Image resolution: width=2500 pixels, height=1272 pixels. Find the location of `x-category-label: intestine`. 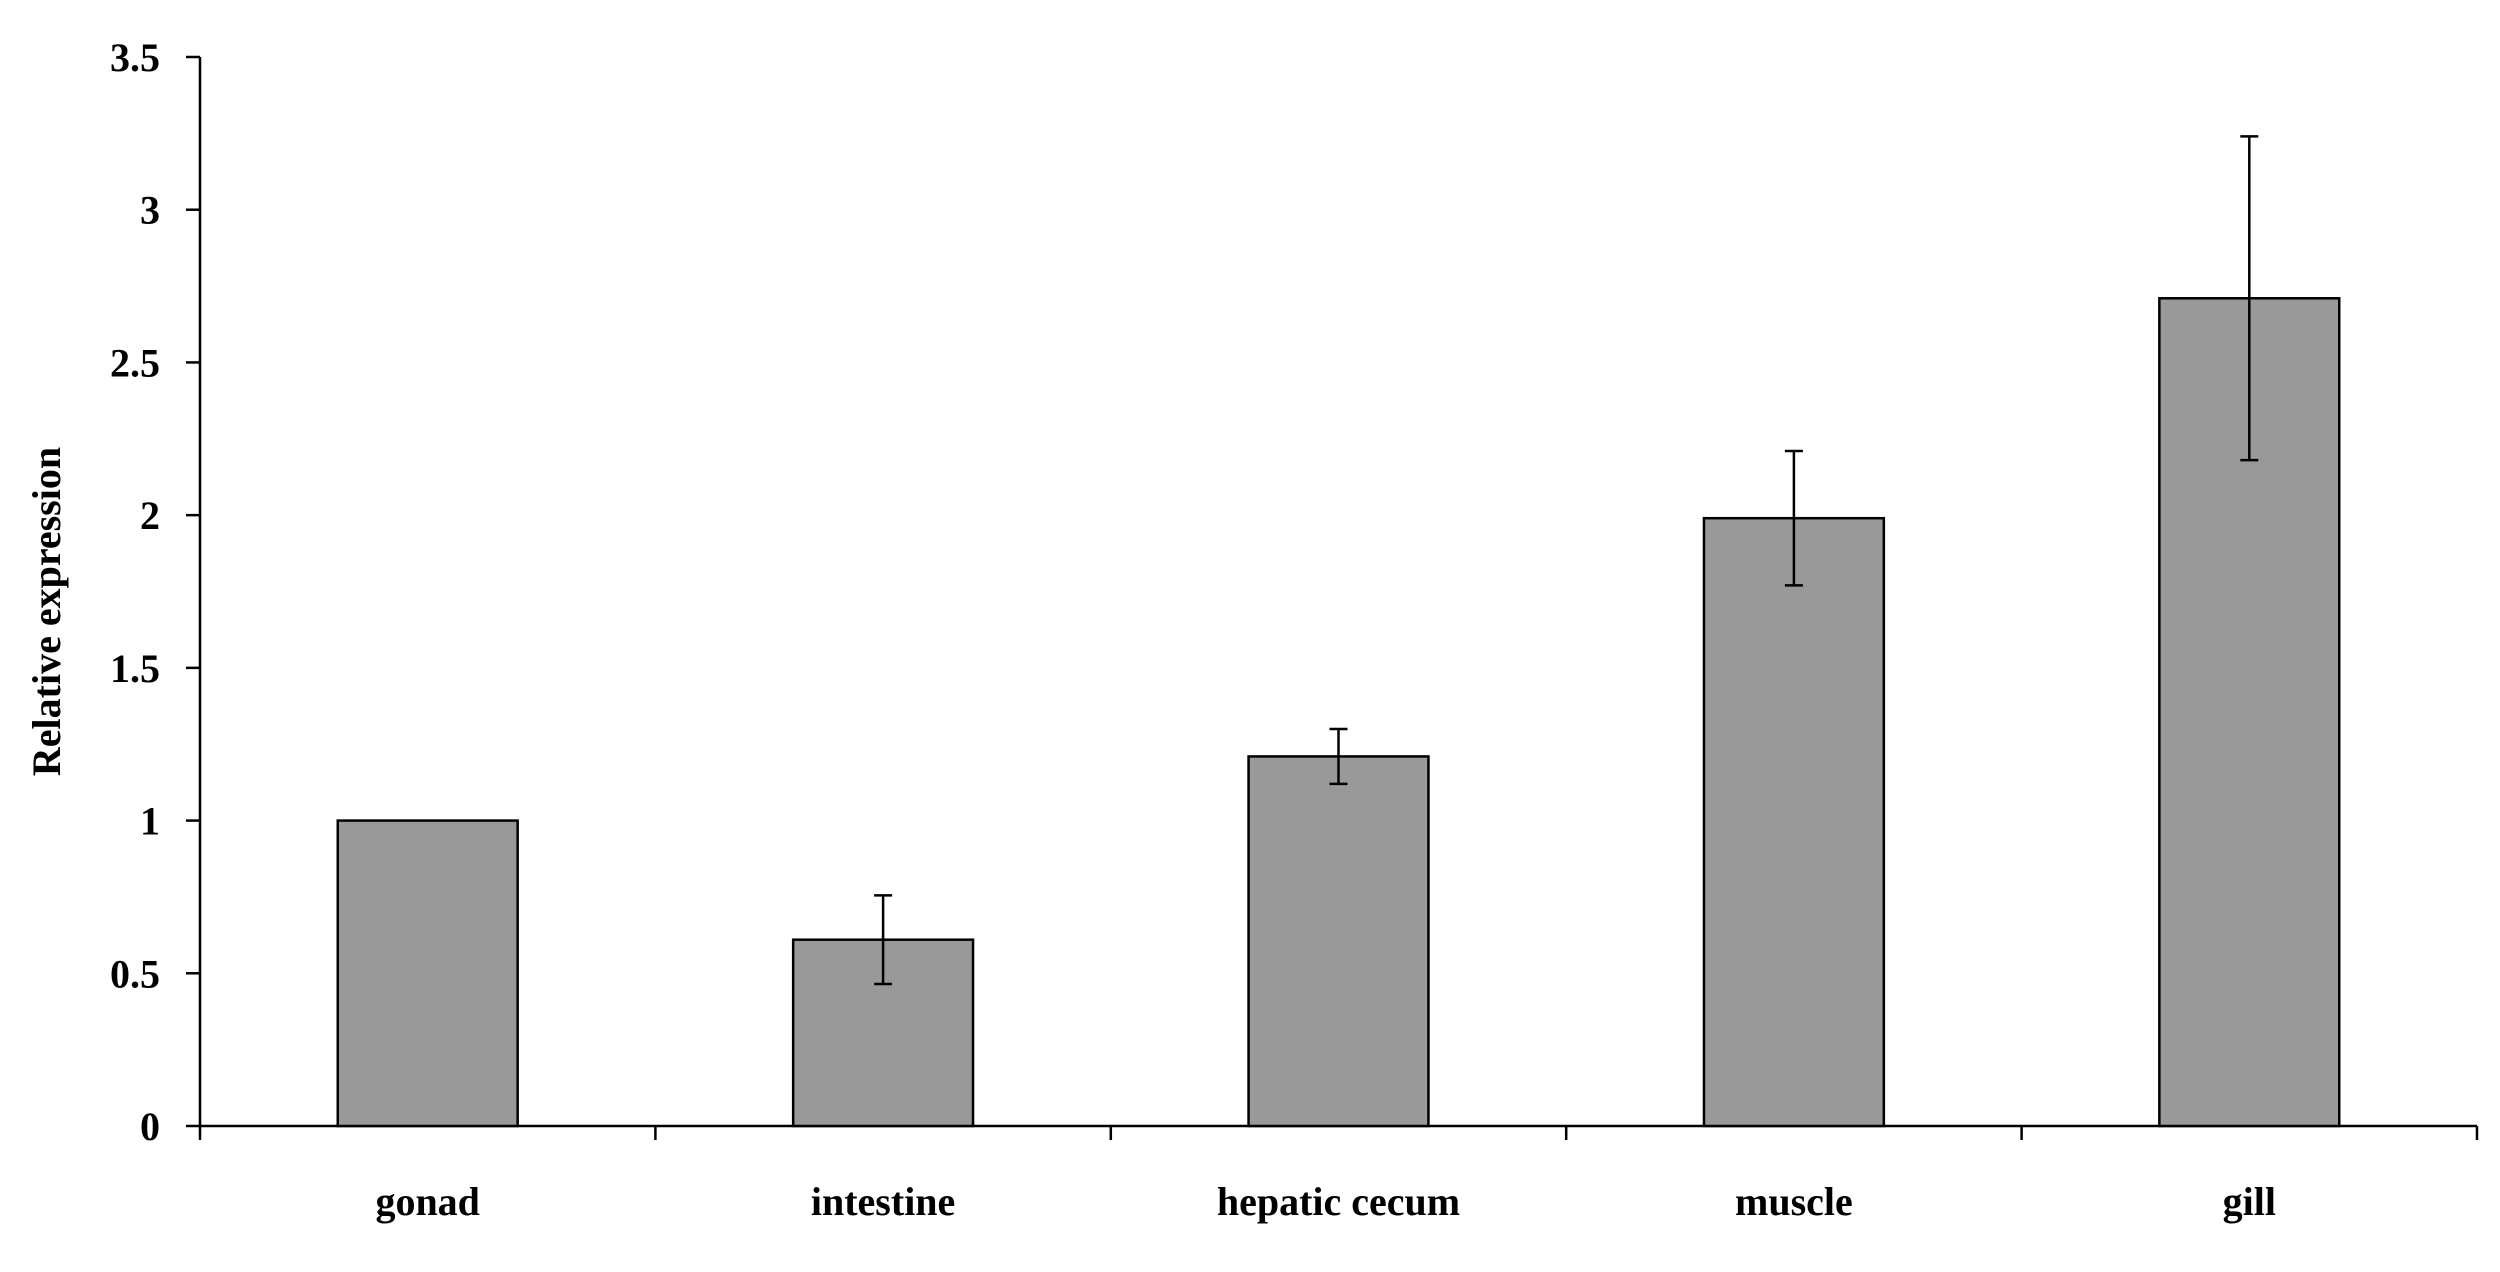

x-category-label: intestine is located at coordinates (883, 1201).